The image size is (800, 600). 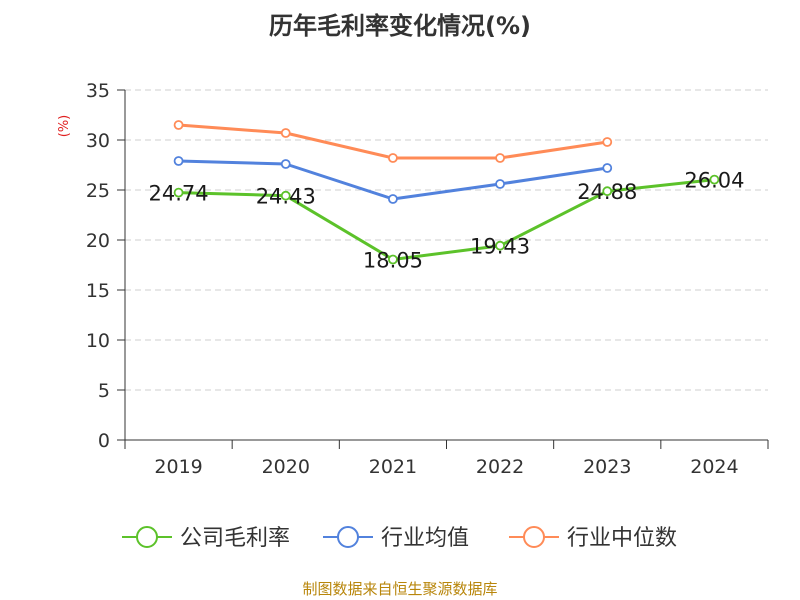 What do you see at coordinates (425, 538) in the screenshot?
I see `legend-label: 行业均值` at bounding box center [425, 538].